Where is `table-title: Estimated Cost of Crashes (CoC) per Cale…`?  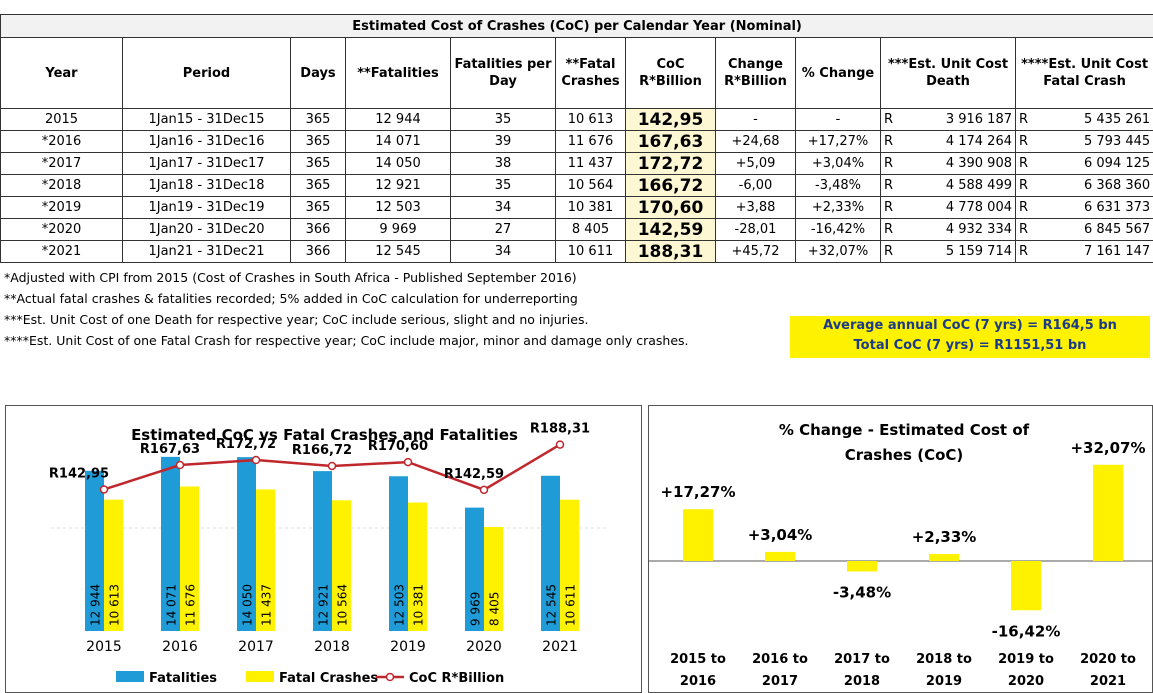 table-title: Estimated Cost of Crashes (CoC) per Cale… is located at coordinates (576, 26).